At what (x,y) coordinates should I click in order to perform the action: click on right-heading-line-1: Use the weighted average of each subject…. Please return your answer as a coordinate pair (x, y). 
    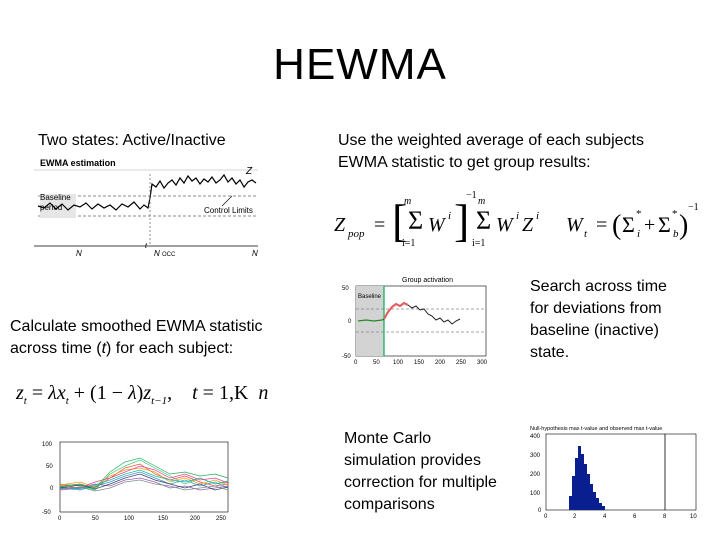
    Looking at the image, I should click on (491, 140).